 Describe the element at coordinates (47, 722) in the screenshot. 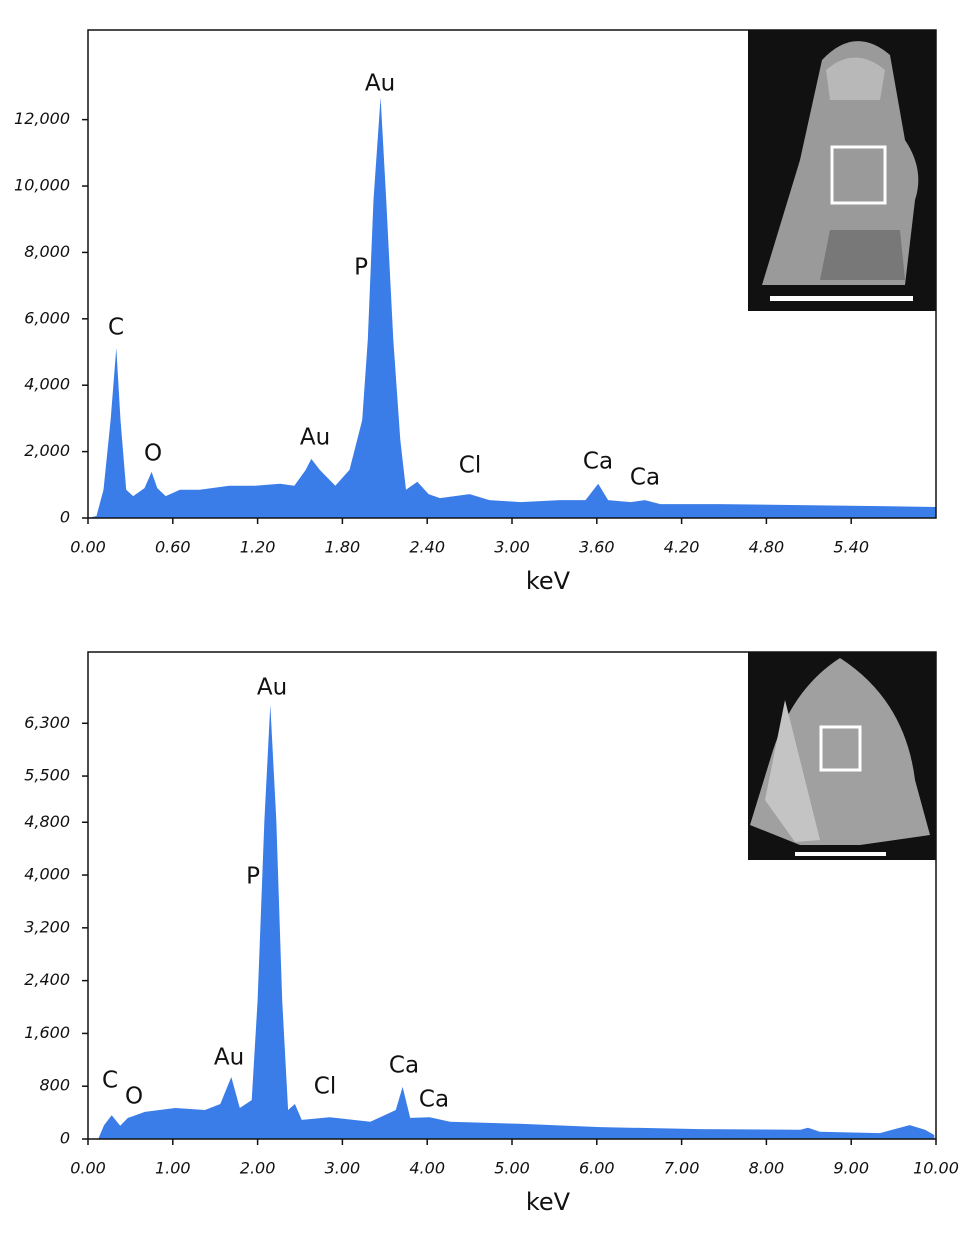

I see `y-tick-label: 6,300` at that location.